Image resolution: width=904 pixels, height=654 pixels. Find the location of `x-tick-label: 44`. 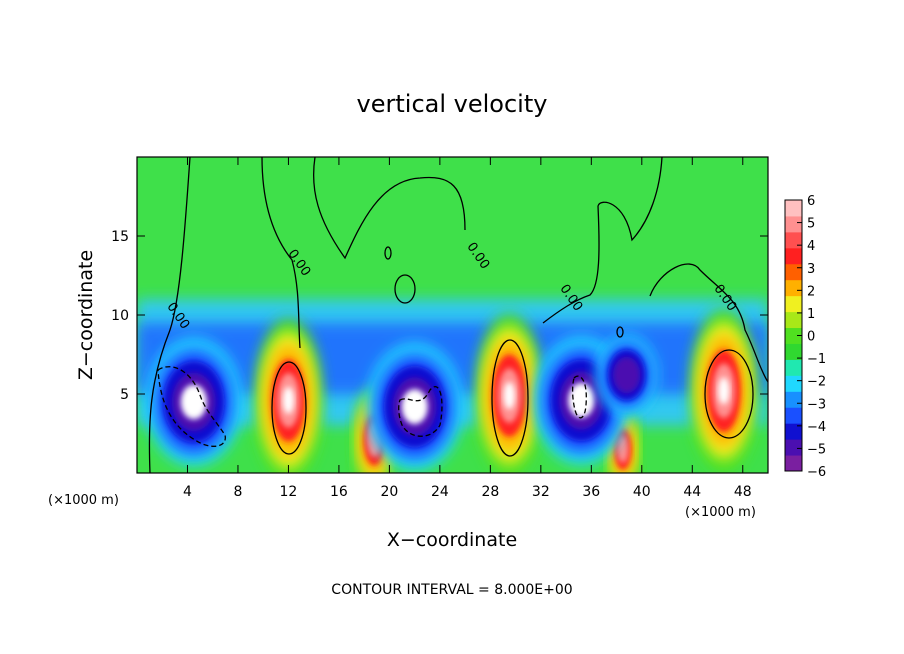

x-tick-label: 44 is located at coordinates (692, 492).